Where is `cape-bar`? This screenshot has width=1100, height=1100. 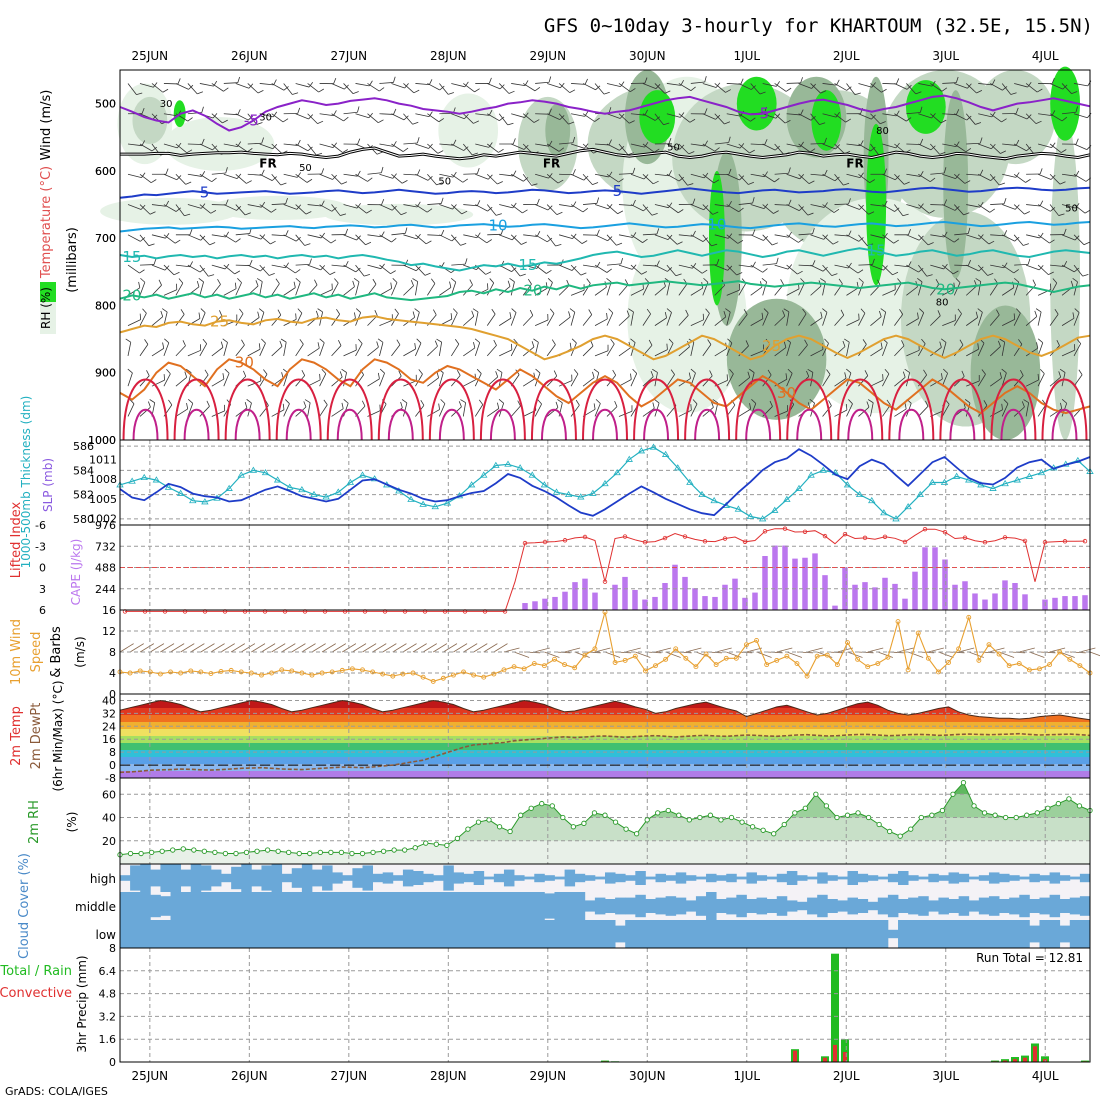 cape-bar is located at coordinates (765, 583).